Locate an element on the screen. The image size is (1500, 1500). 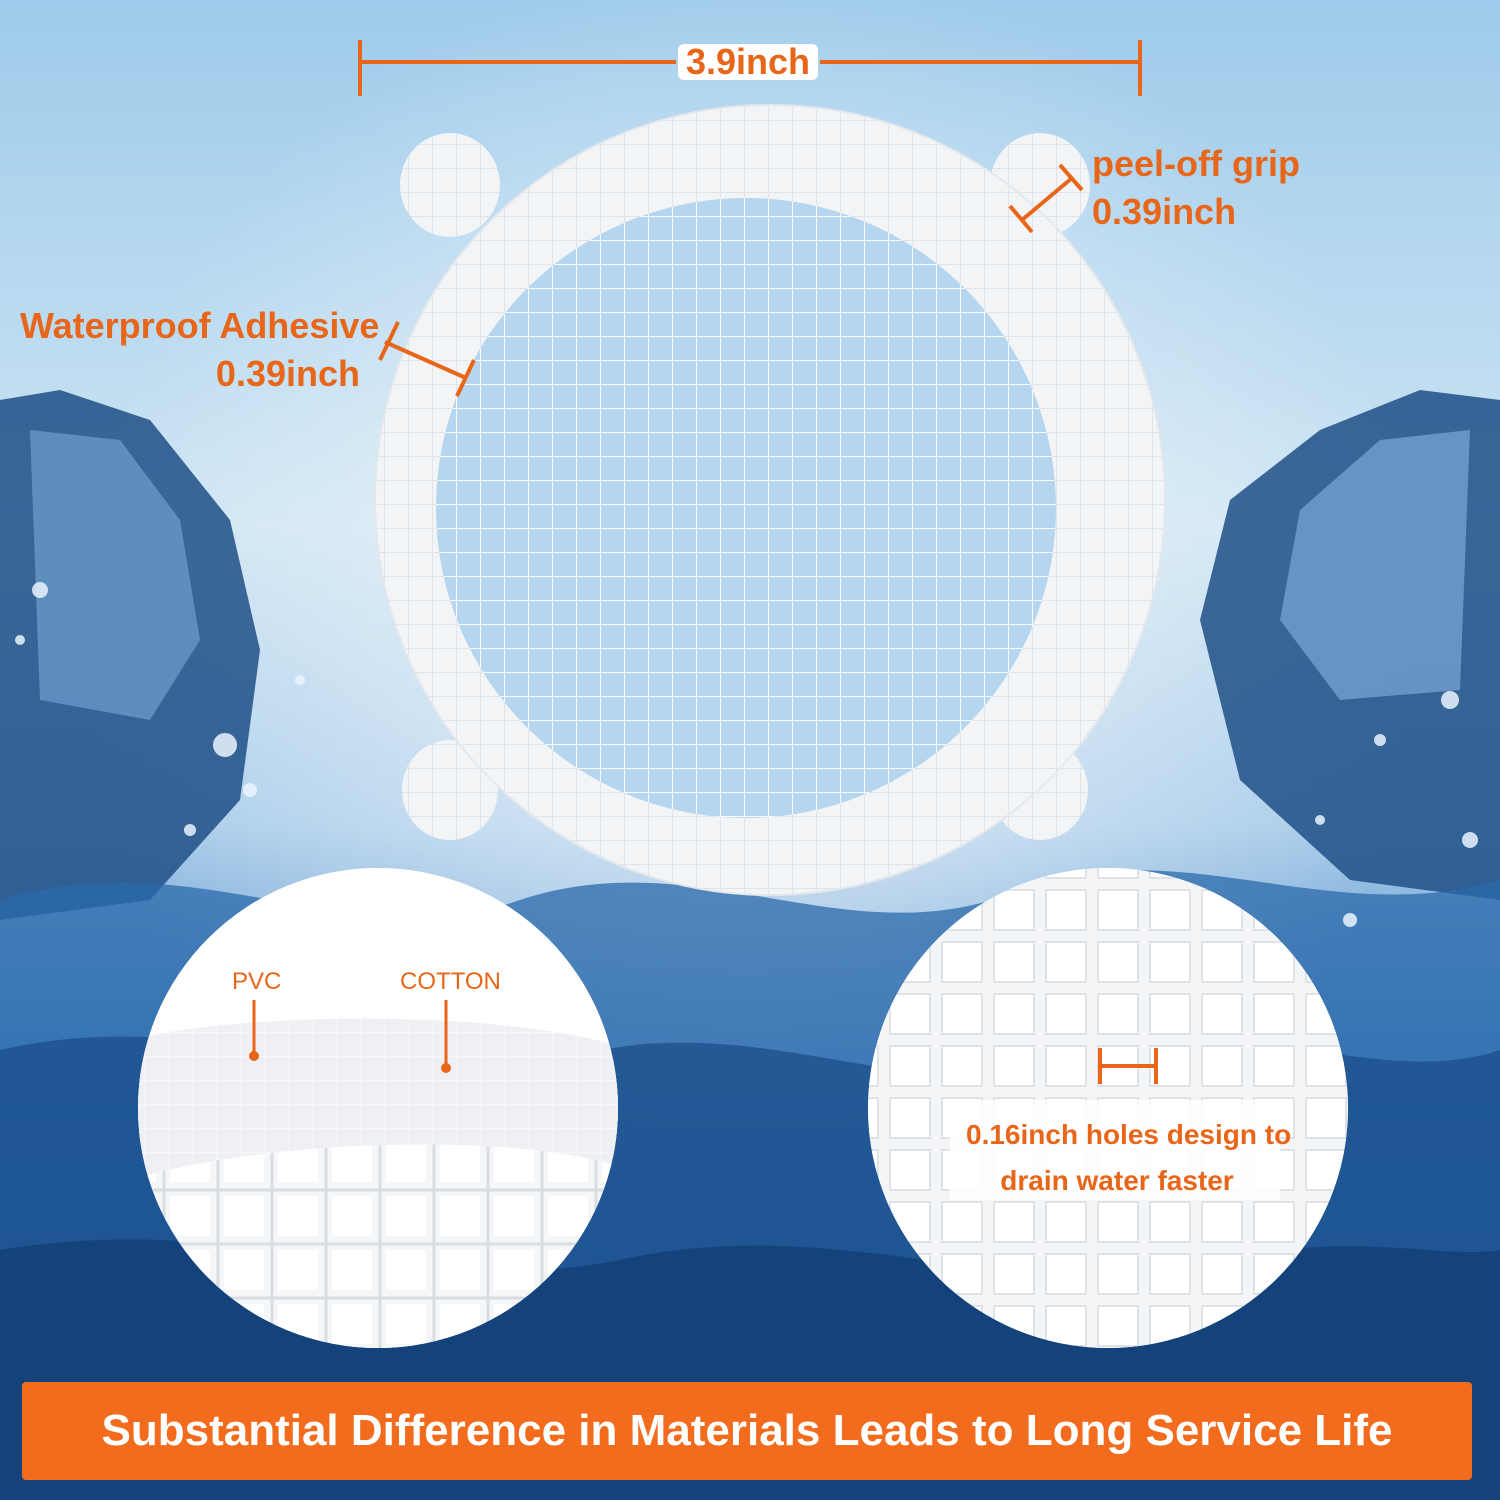
adhesive-size: 0.39inch is located at coordinates (287, 373).